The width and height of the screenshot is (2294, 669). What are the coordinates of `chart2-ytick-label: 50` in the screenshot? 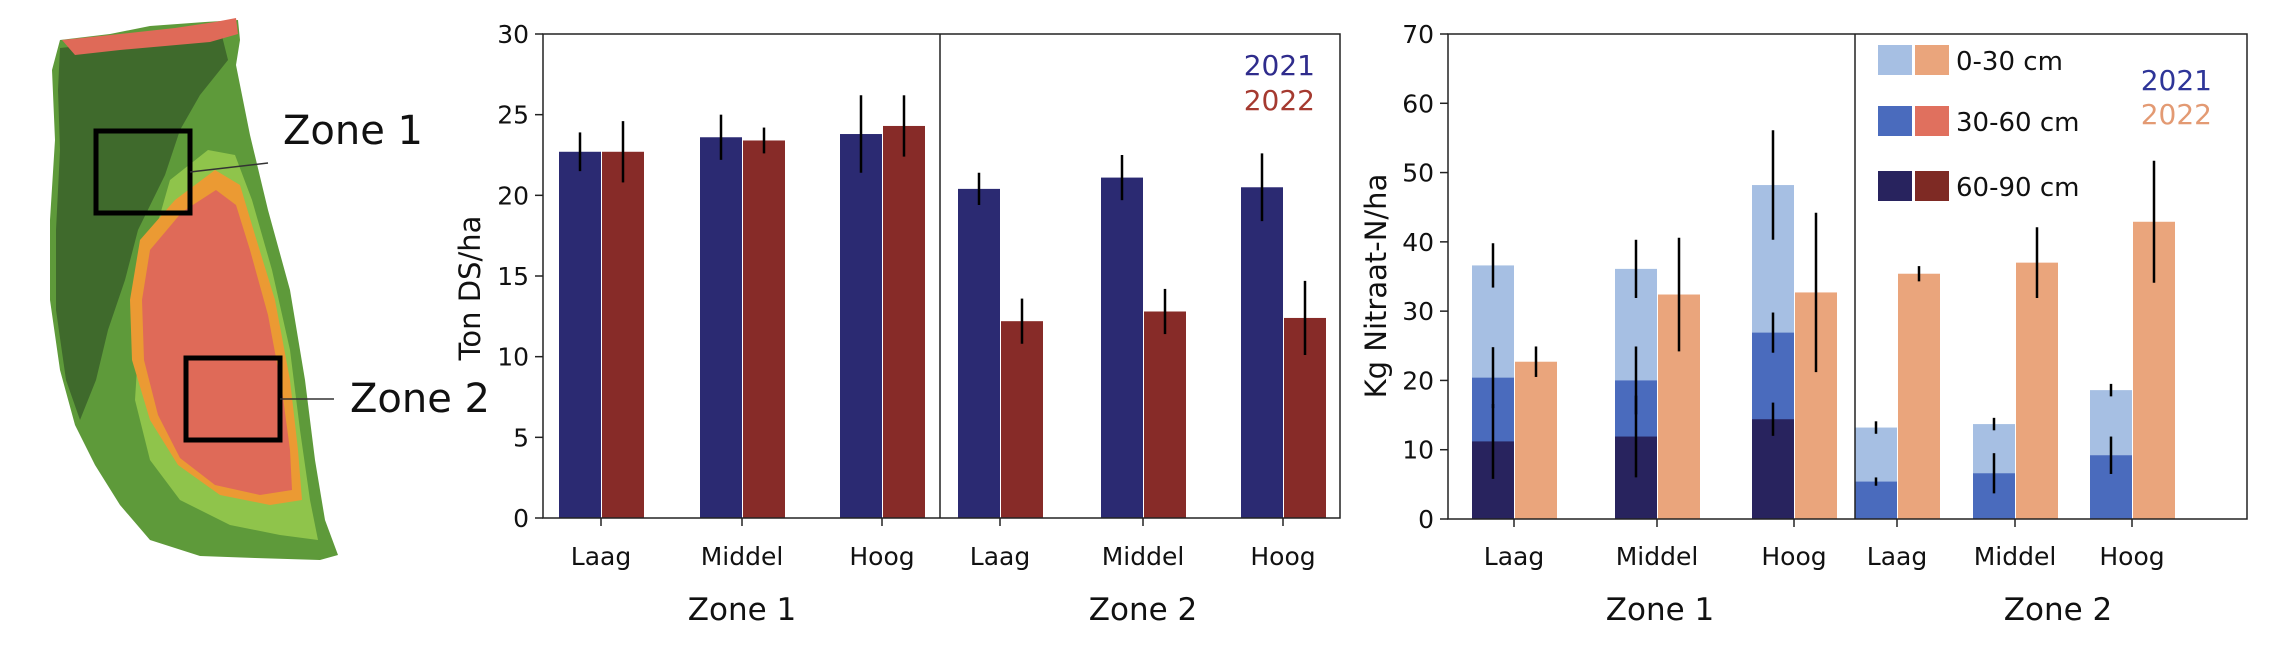 It's located at (1418, 173).